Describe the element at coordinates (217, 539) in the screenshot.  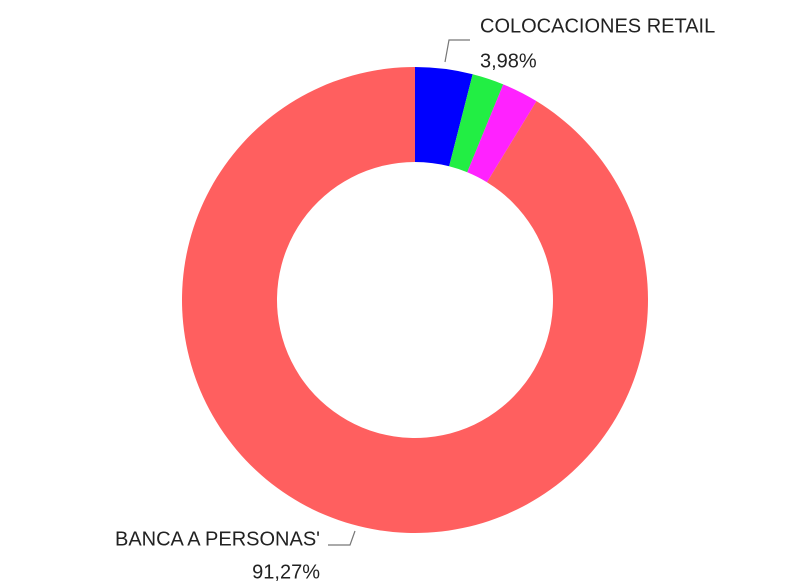
I see `slice-label: BANCA A PERSONAS'` at that location.